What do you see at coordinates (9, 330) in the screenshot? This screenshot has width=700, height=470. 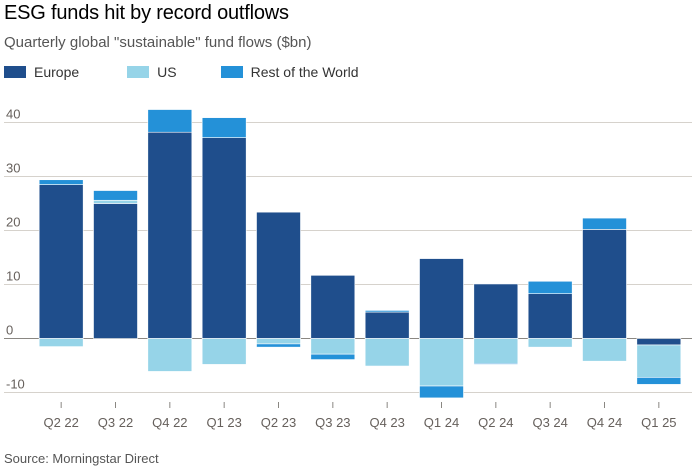 I see `y-tick-label: 0` at bounding box center [9, 330].